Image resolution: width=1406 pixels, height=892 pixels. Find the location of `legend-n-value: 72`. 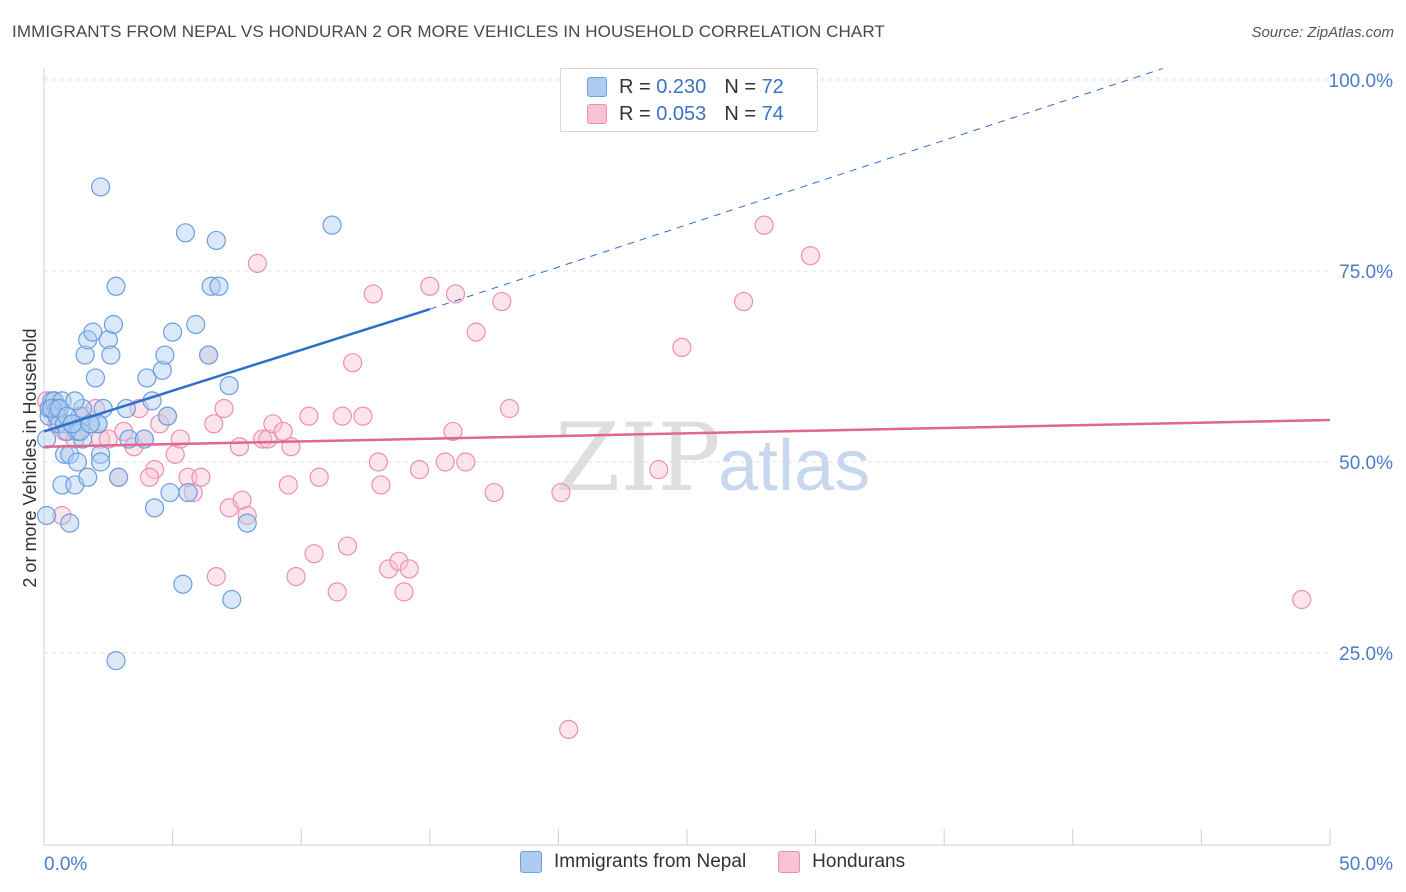

legend-n-value: 72 is located at coordinates (772, 86).